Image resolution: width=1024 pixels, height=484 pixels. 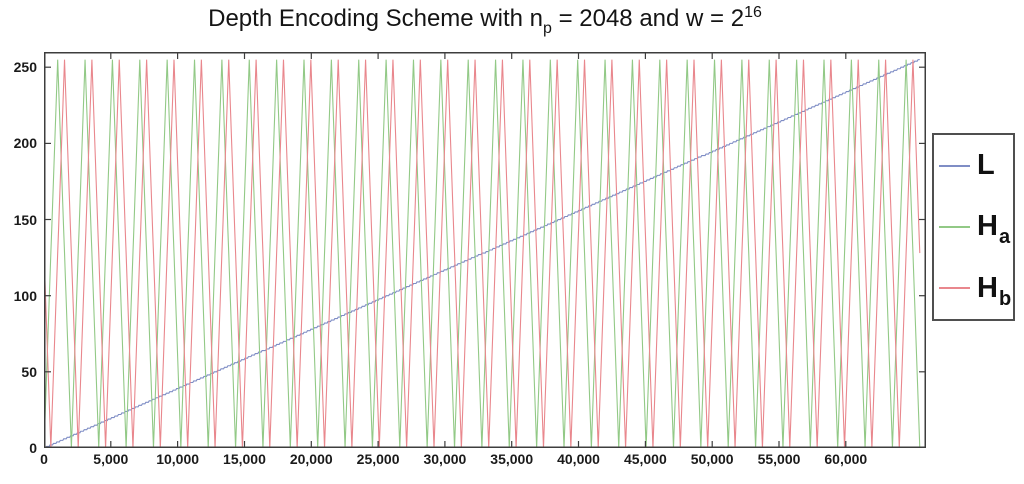 I want to click on legend-line-ha, so click(x=954, y=226).